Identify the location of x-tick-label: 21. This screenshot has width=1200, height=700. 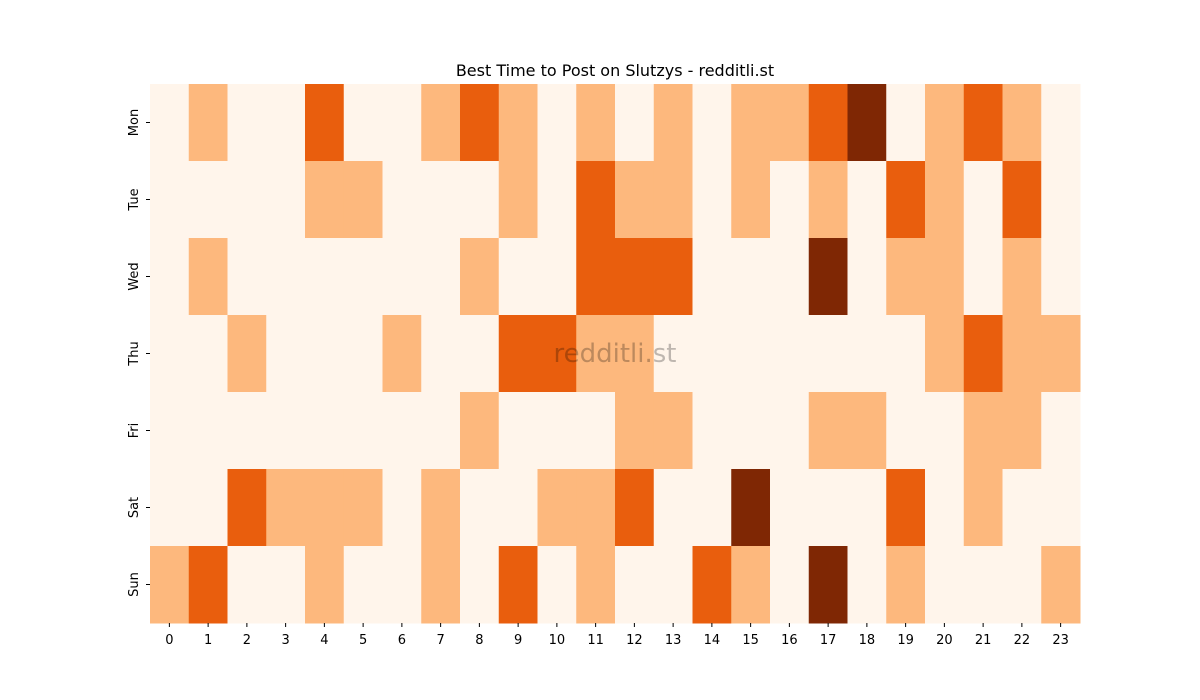
(983, 640).